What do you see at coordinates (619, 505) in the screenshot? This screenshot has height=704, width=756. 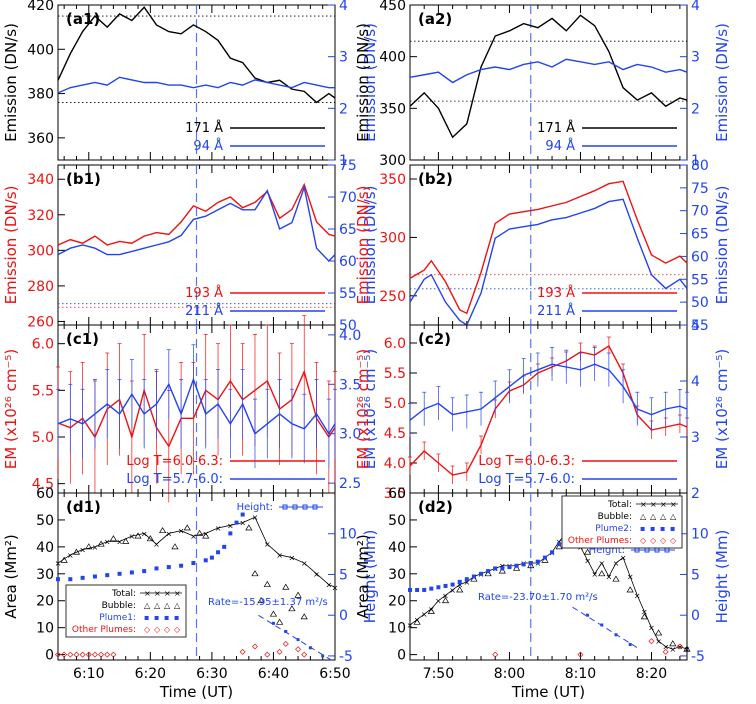 I see `legend-label: Total:` at bounding box center [619, 505].